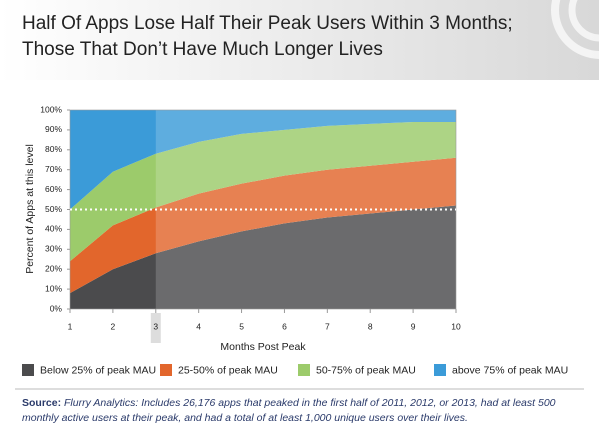 The image size is (599, 429). What do you see at coordinates (284, 326) in the screenshot?
I see `x-tick-label: 6` at bounding box center [284, 326].